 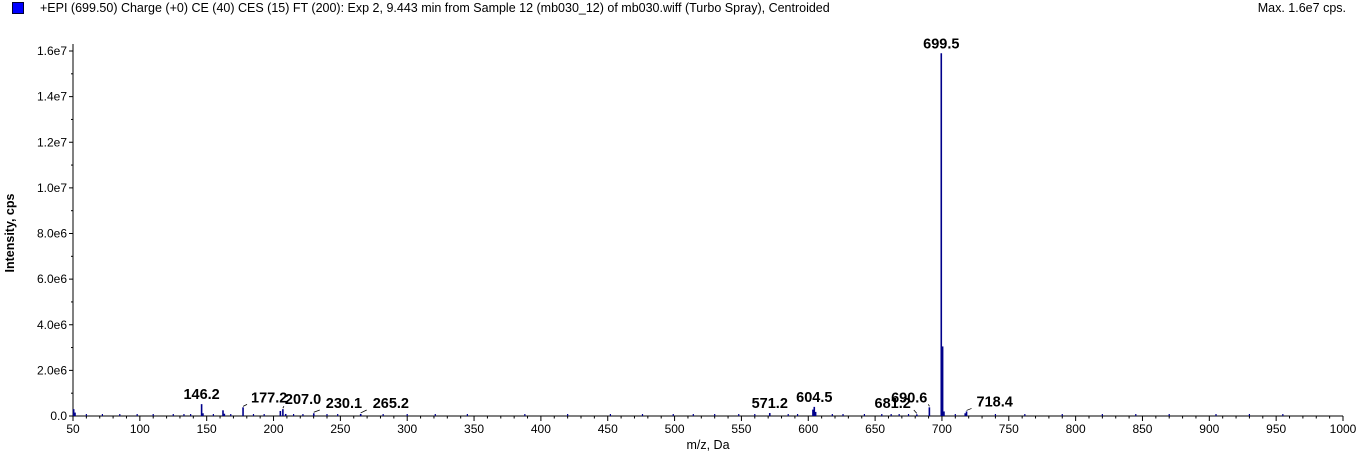 I want to click on x-tick-label: 500, so click(x=675, y=429).